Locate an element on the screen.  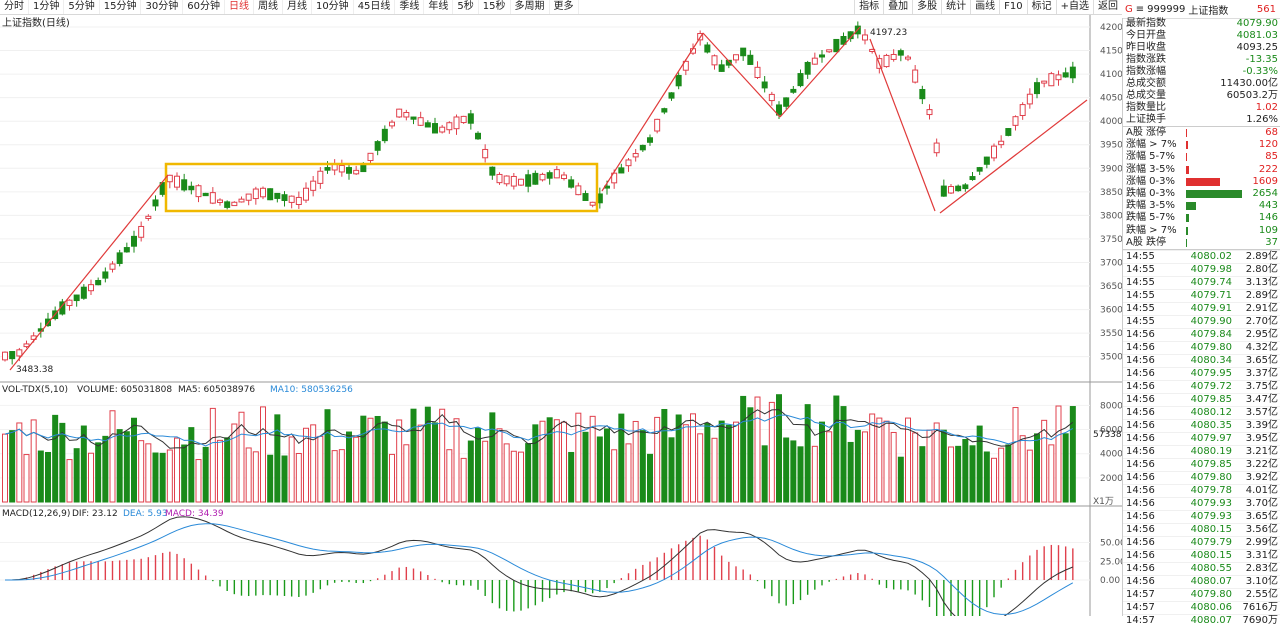
quote-key: 最新指数 is located at coordinates (1146, 23).